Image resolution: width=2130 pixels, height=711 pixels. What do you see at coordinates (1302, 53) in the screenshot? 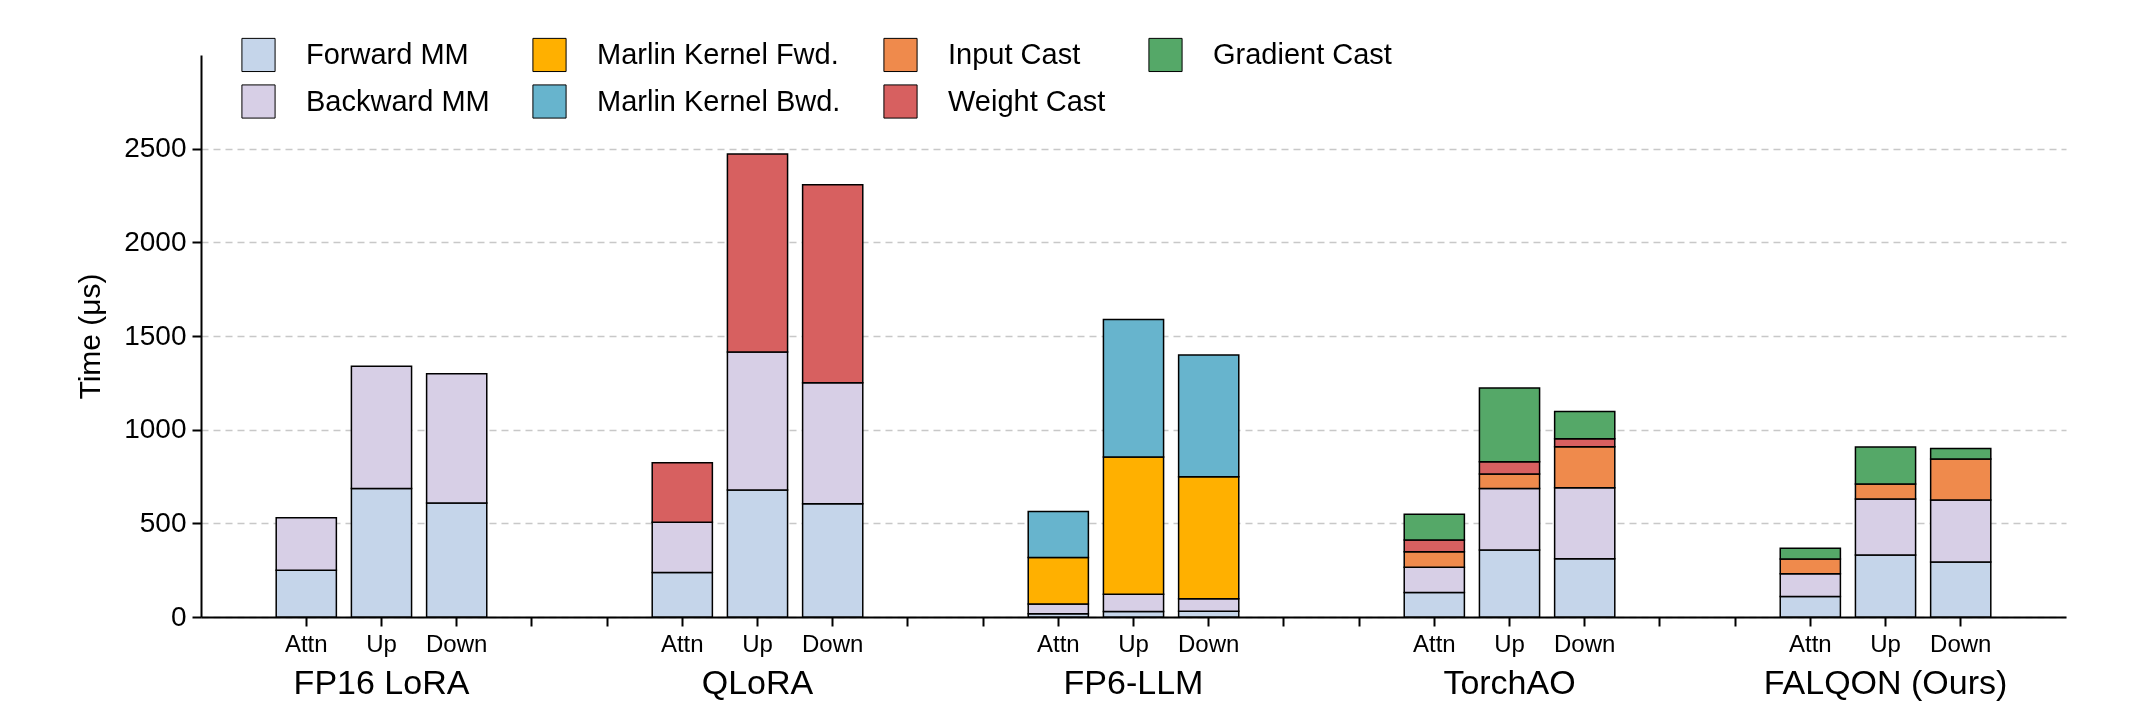
I see `legend-label: Gradient Cast` at bounding box center [1302, 53].